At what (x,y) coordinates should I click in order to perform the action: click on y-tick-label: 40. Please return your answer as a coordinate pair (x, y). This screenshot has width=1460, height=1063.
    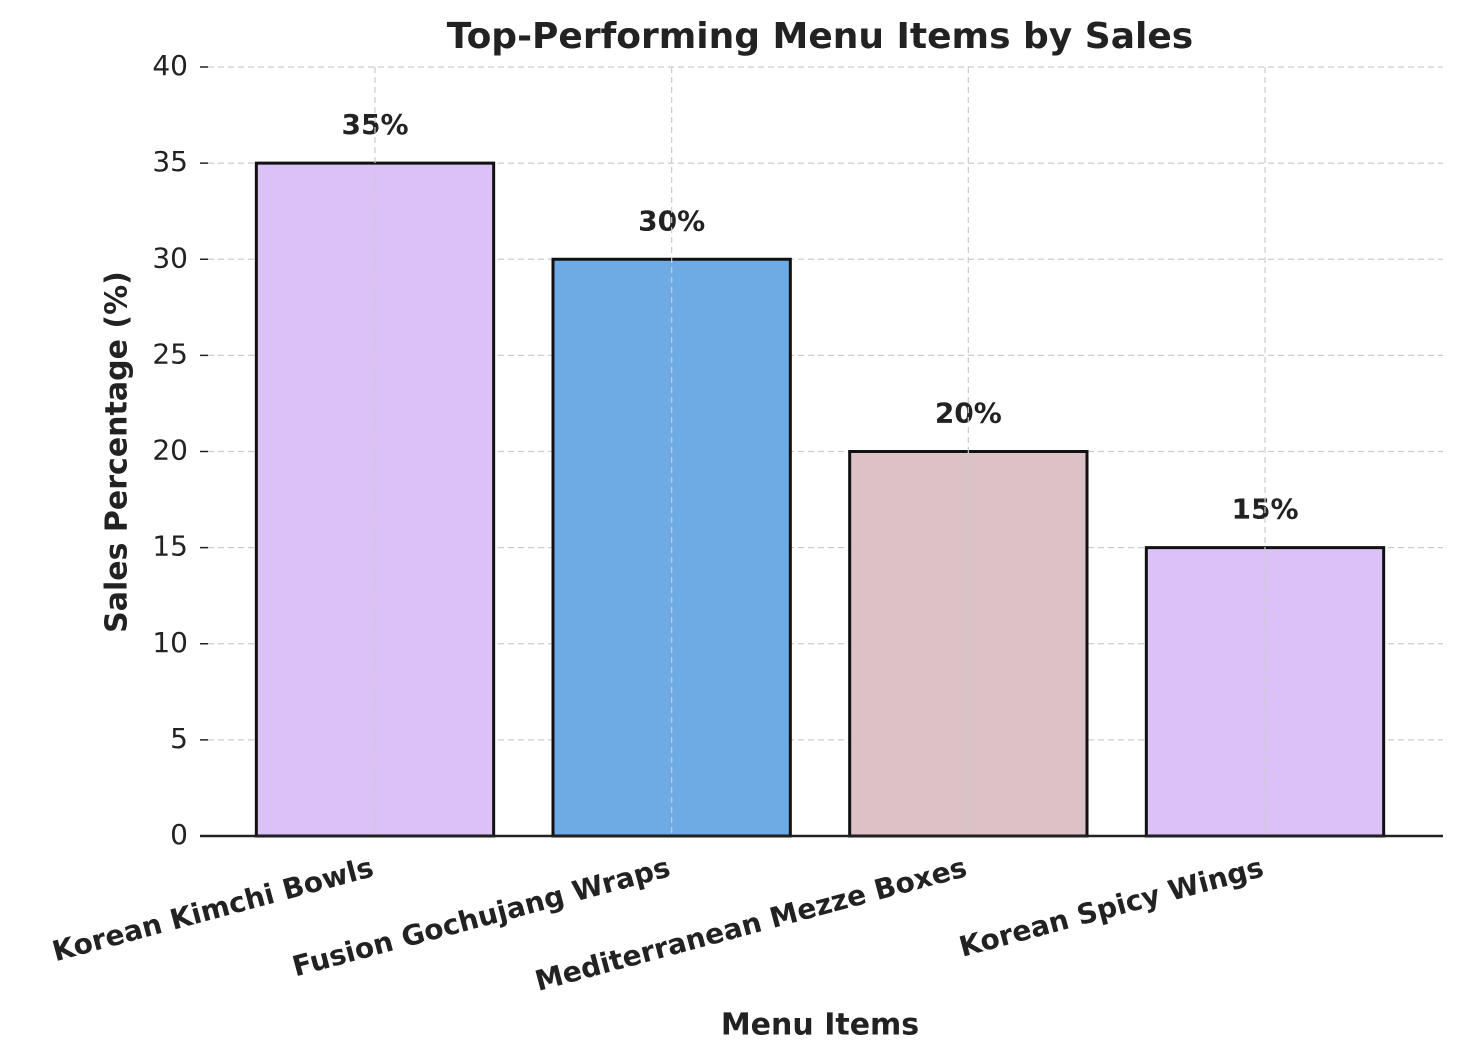
    Looking at the image, I should click on (170, 65).